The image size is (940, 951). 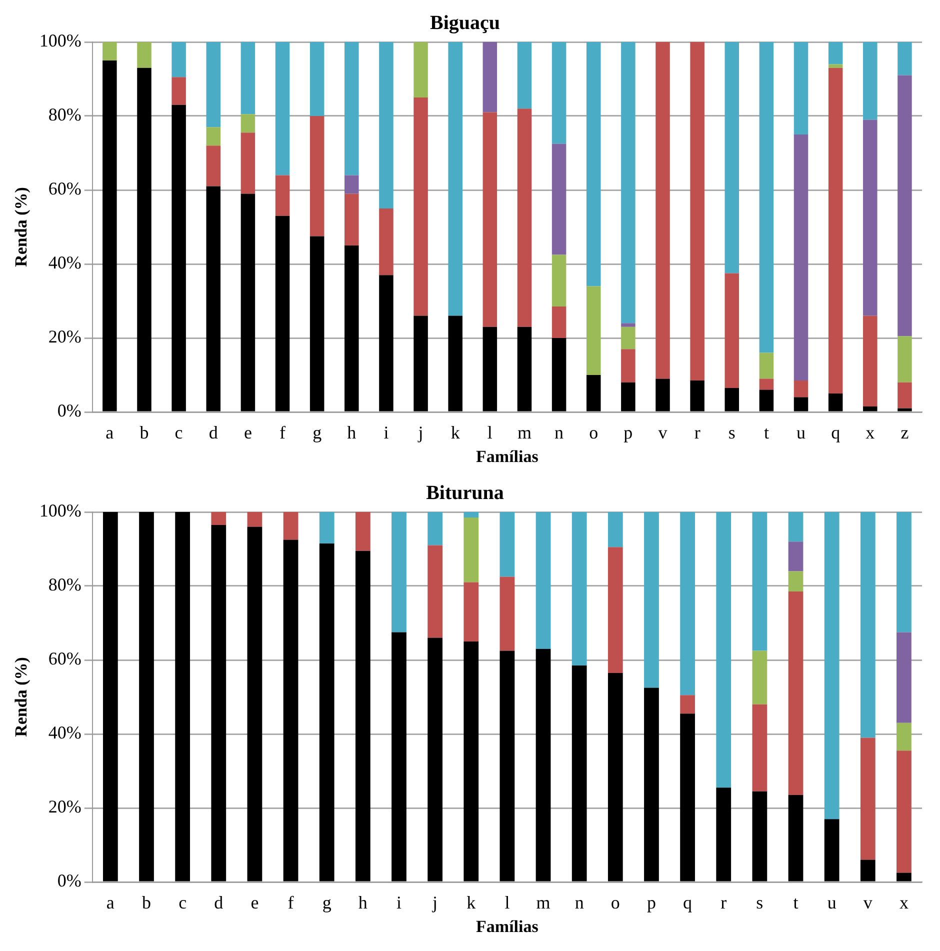 I want to click on x-tick-label: t, so click(x=766, y=432).